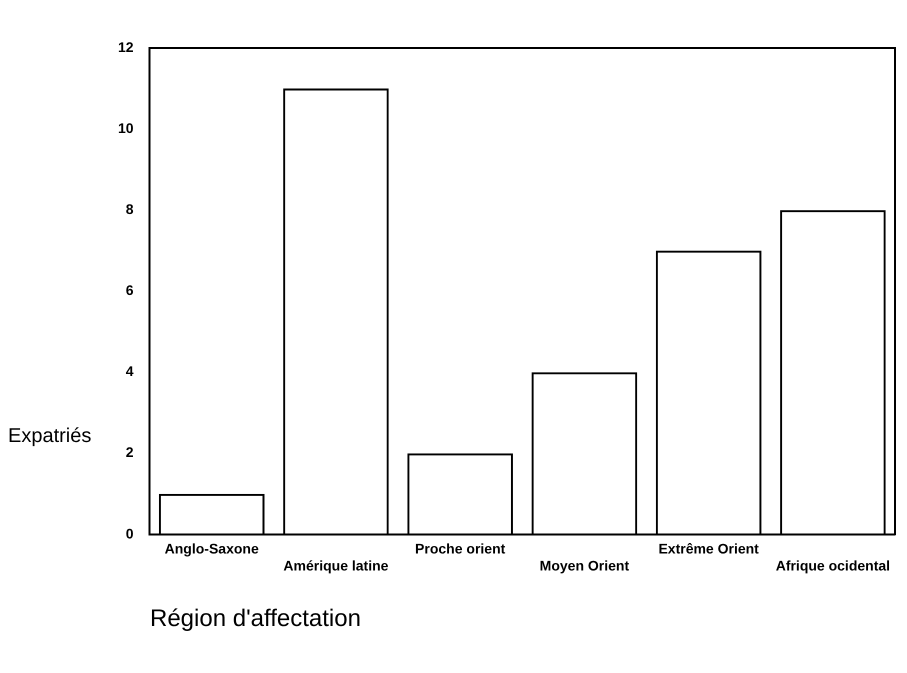 The height and width of the screenshot is (673, 907). I want to click on y-tick-label: 12, so click(126, 46).